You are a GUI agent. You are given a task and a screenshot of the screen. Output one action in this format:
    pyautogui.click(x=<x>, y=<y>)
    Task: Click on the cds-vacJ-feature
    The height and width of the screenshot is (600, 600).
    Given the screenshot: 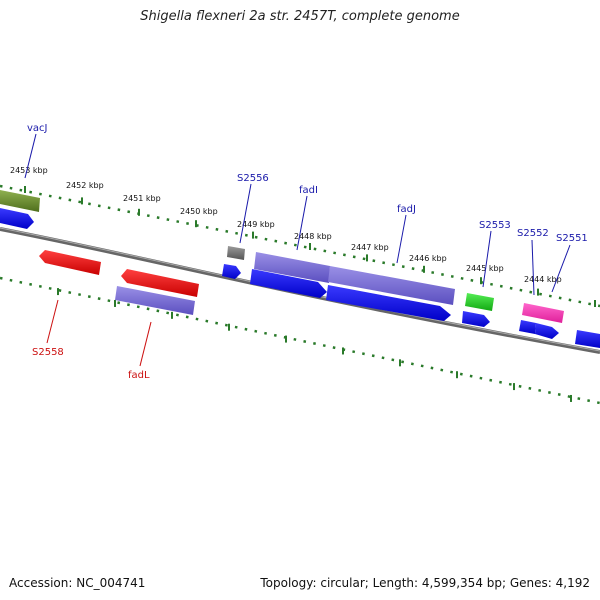 What is the action you would take?
    pyautogui.click(x=17, y=218)
    